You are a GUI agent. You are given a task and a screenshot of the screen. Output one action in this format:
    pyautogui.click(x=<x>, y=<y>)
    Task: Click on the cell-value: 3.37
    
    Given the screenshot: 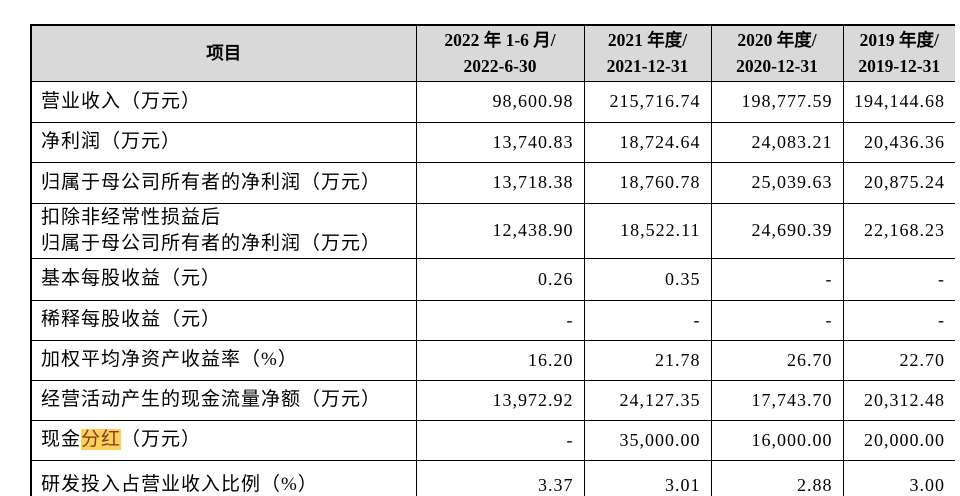 What is the action you would take?
    pyautogui.click(x=500, y=477)
    